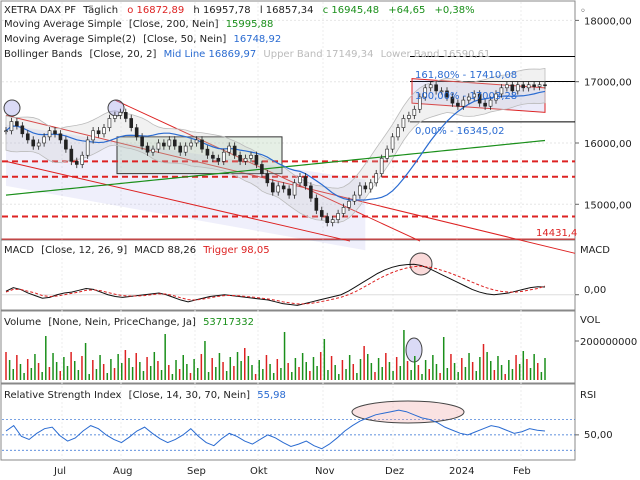  I want to click on symbol: XETRA DAX PF, so click(40, 10).